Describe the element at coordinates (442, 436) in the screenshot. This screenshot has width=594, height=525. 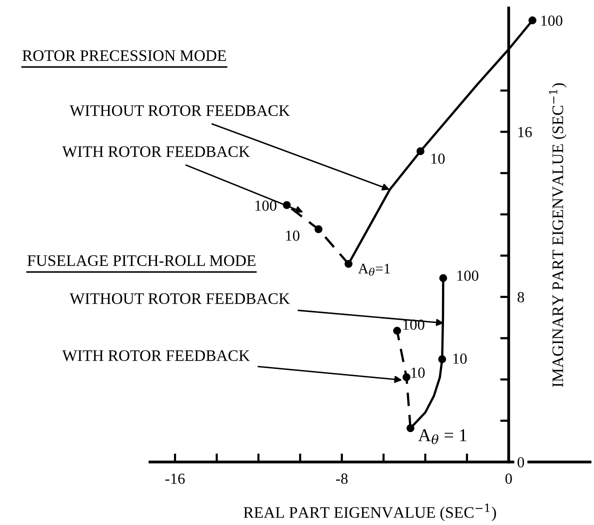
I see `annotation: A$_{θ}$ = 1` at that location.